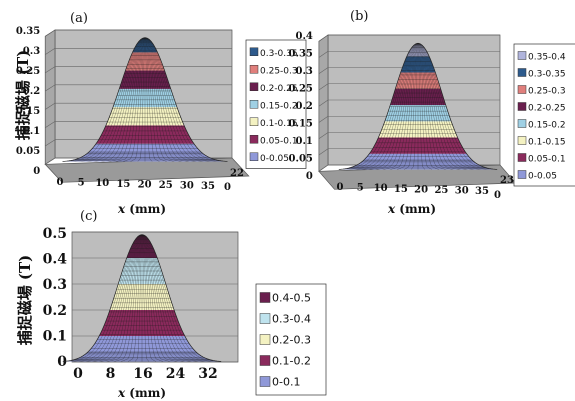  What do you see at coordinates (547, 92) in the screenshot?
I see `legend-label: 0.25-0.3` at bounding box center [547, 92].